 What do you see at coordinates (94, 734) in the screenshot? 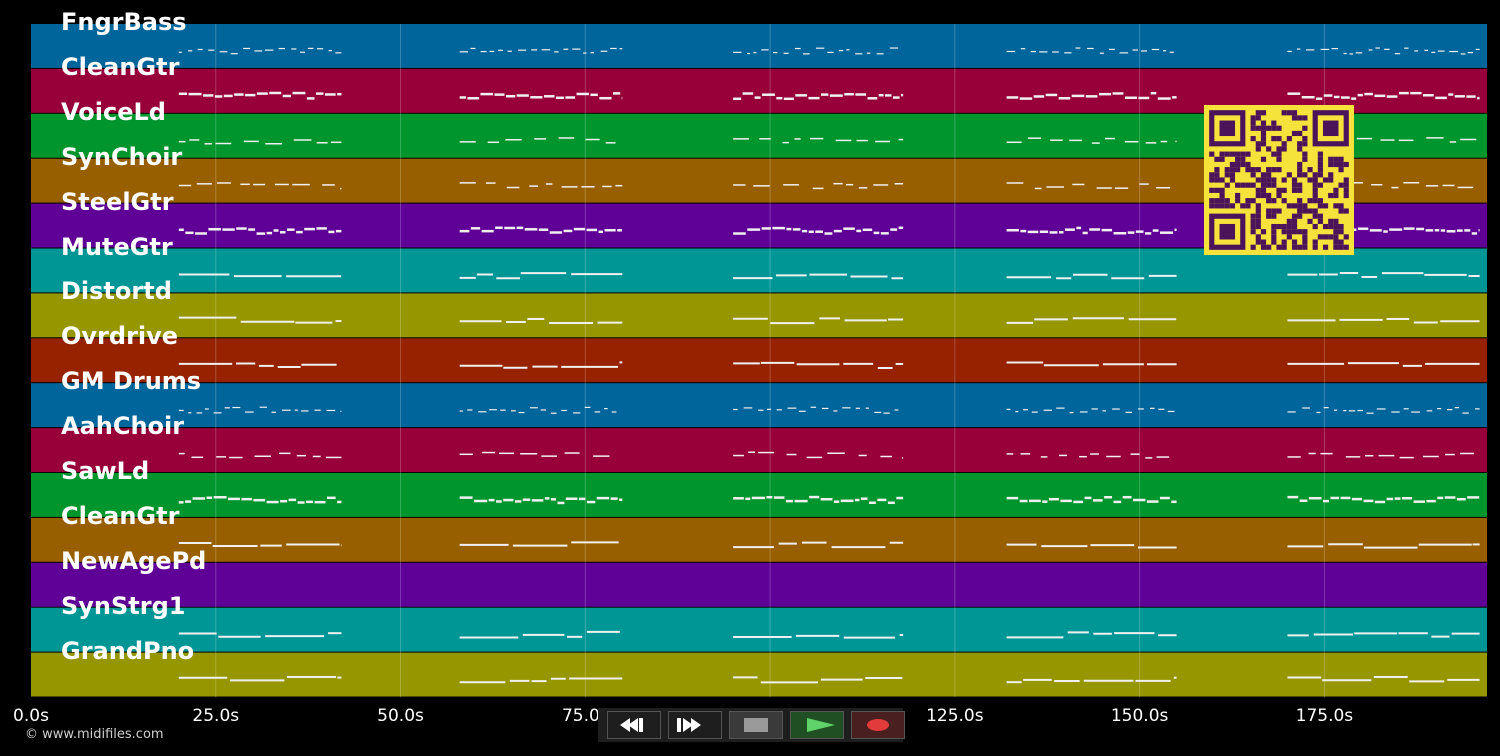
I see `credit-text: © www.midifiles.com` at bounding box center [94, 734].